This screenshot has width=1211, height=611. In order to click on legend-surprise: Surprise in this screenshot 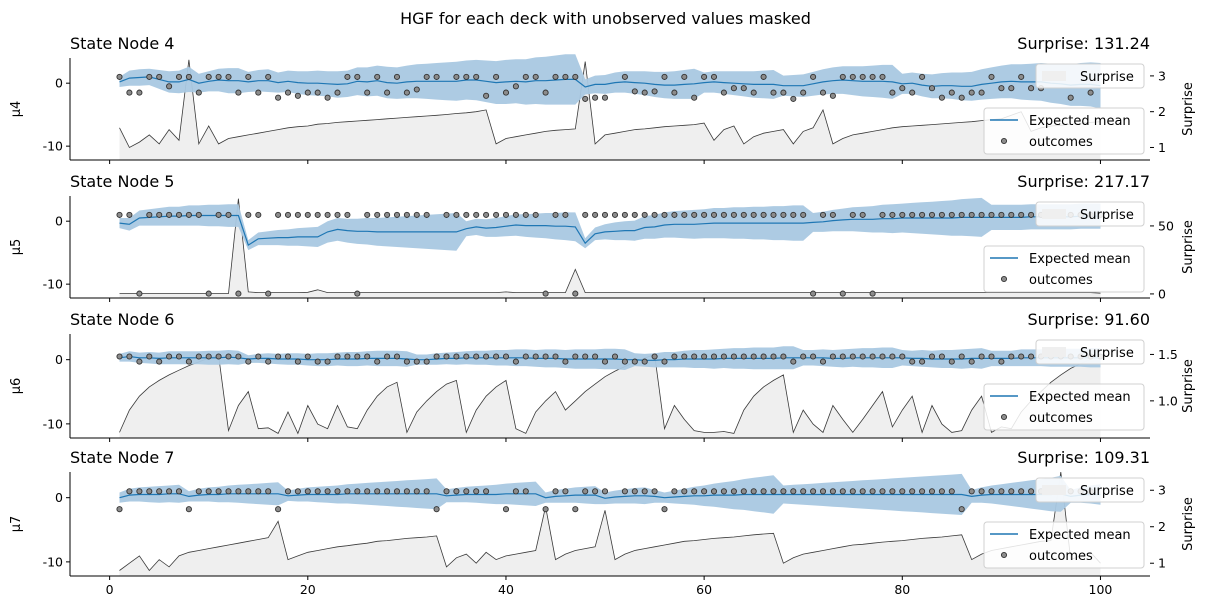, I will do `click(1090, 490)`.